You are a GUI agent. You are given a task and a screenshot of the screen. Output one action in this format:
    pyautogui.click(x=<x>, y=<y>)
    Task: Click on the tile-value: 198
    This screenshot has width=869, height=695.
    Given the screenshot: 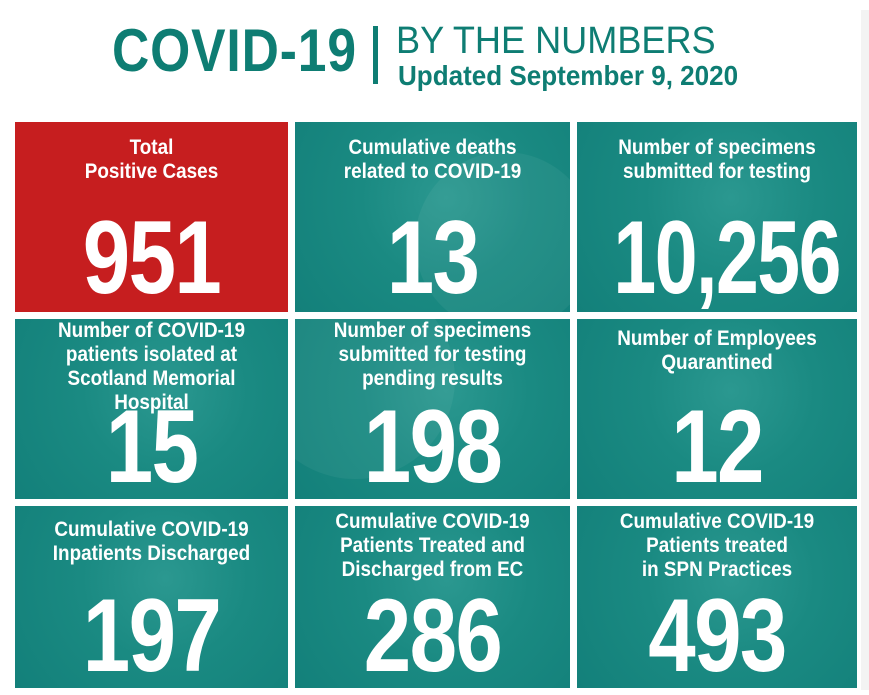 What is the action you would take?
    pyautogui.click(x=433, y=444)
    